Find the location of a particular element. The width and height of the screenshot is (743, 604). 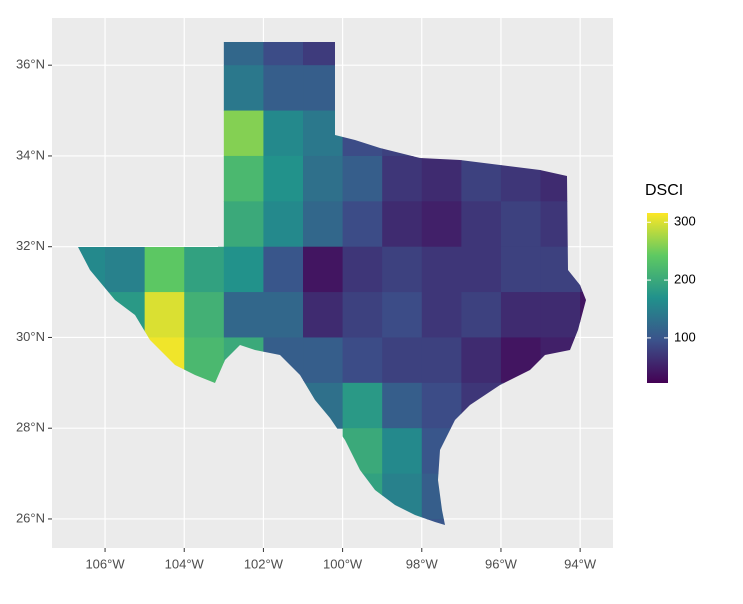

y-tick-label: 36°N is located at coordinates (30, 64).